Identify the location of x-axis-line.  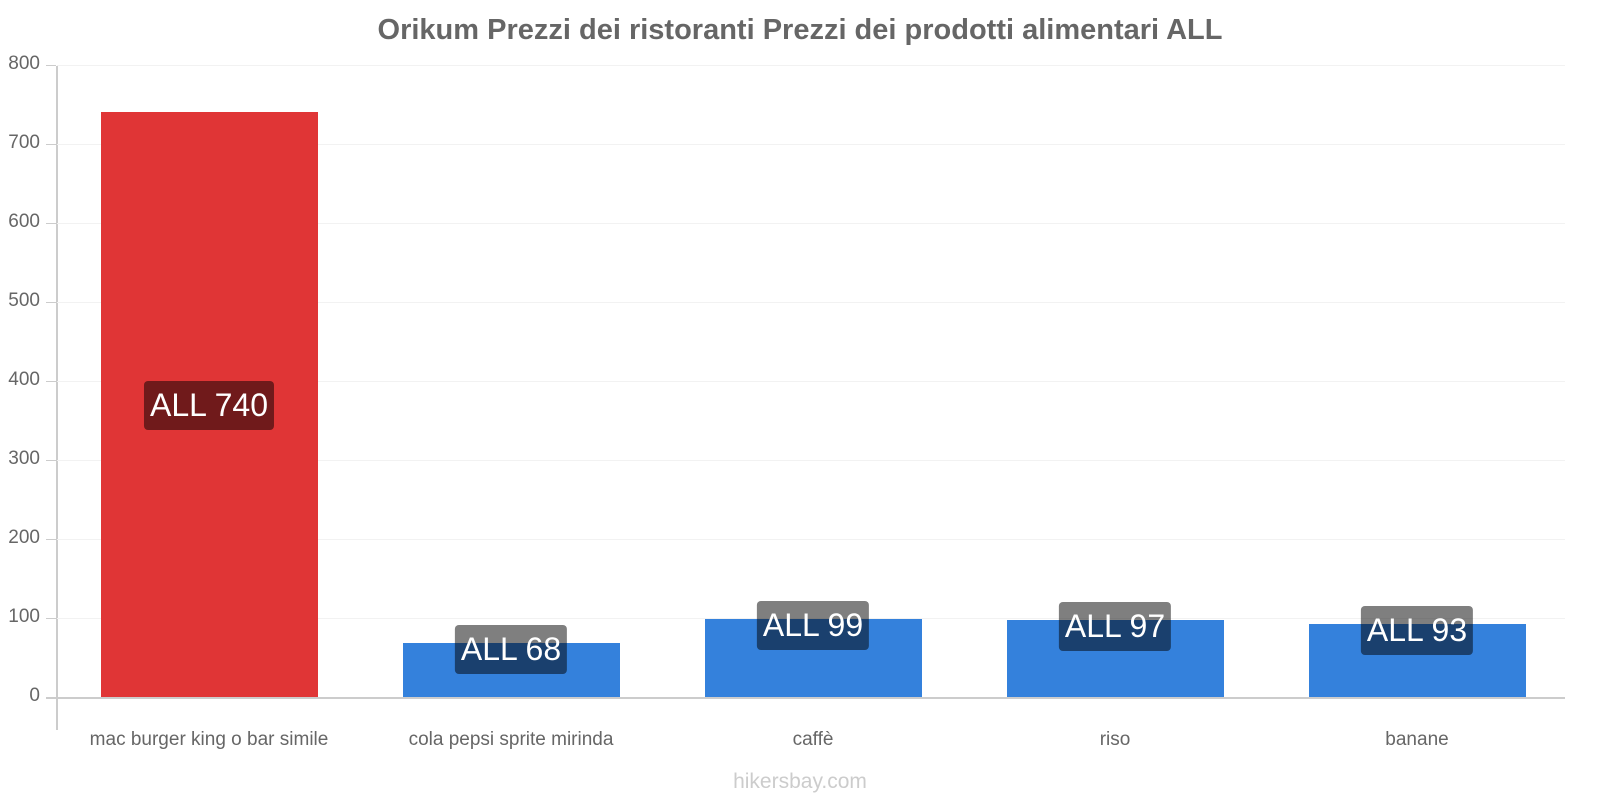
(805, 698).